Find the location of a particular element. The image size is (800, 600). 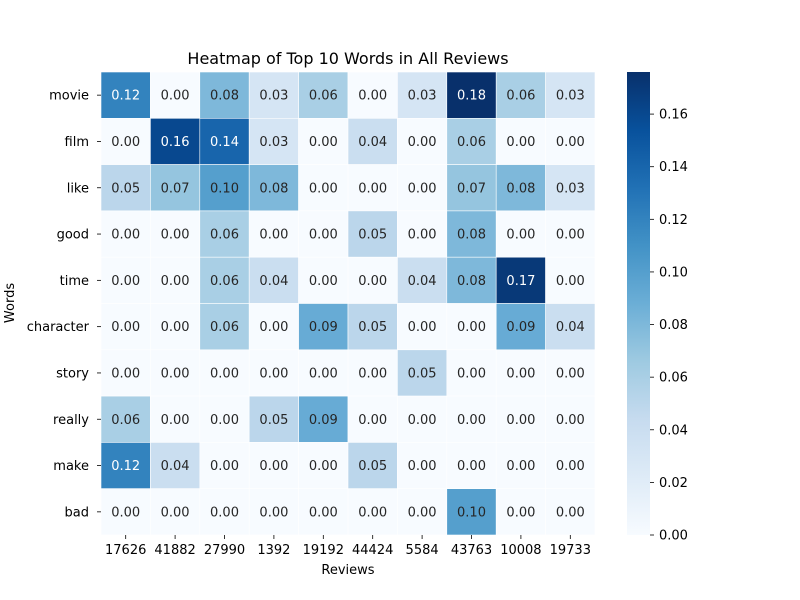

cell-value-label: 0.14 is located at coordinates (224, 142).